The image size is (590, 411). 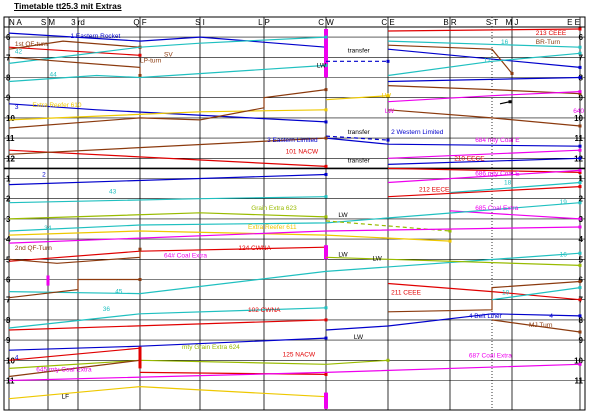 I want to click on train-label: 43, so click(x=113, y=192).